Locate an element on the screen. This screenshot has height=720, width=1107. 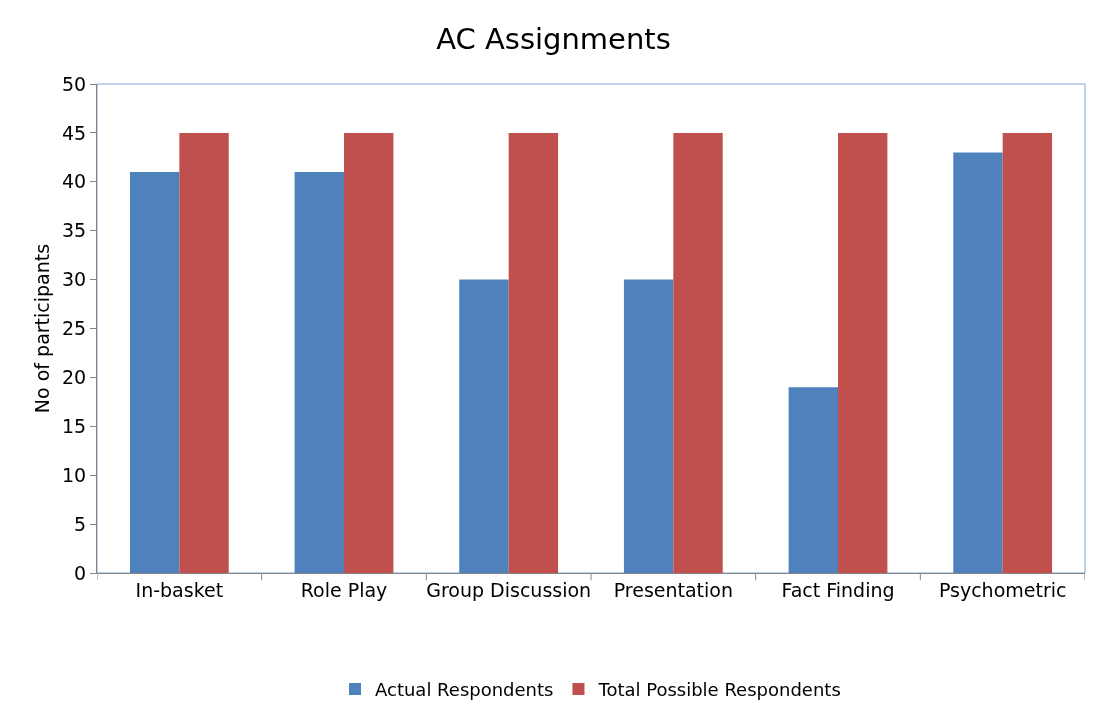
y-tick-label: 20 is located at coordinates (74, 377).